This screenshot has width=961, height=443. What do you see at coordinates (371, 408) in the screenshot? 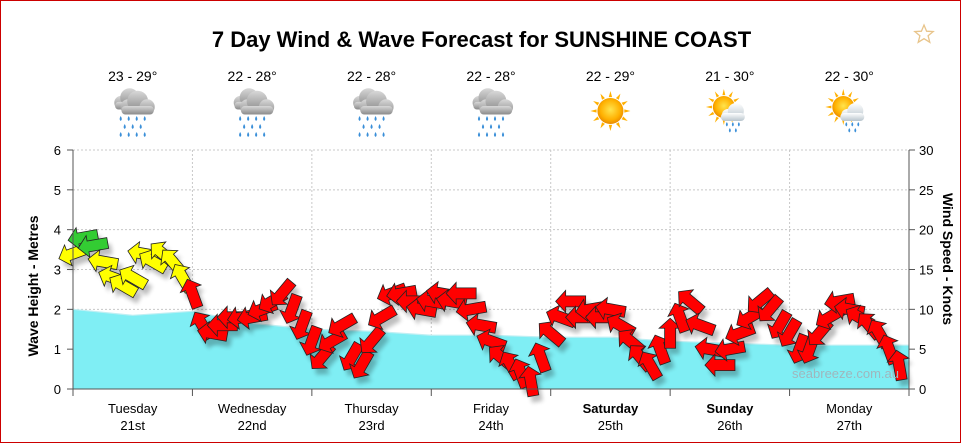
I see `x-tick-label-day: Thursday` at bounding box center [371, 408].